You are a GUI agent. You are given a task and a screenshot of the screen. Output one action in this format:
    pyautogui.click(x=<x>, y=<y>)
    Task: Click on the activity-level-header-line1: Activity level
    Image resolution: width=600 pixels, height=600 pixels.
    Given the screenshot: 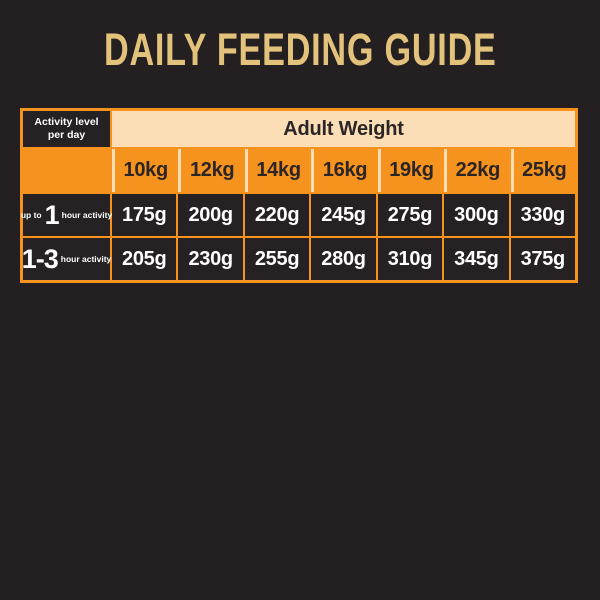 What is the action you would take?
    pyautogui.click(x=66, y=122)
    